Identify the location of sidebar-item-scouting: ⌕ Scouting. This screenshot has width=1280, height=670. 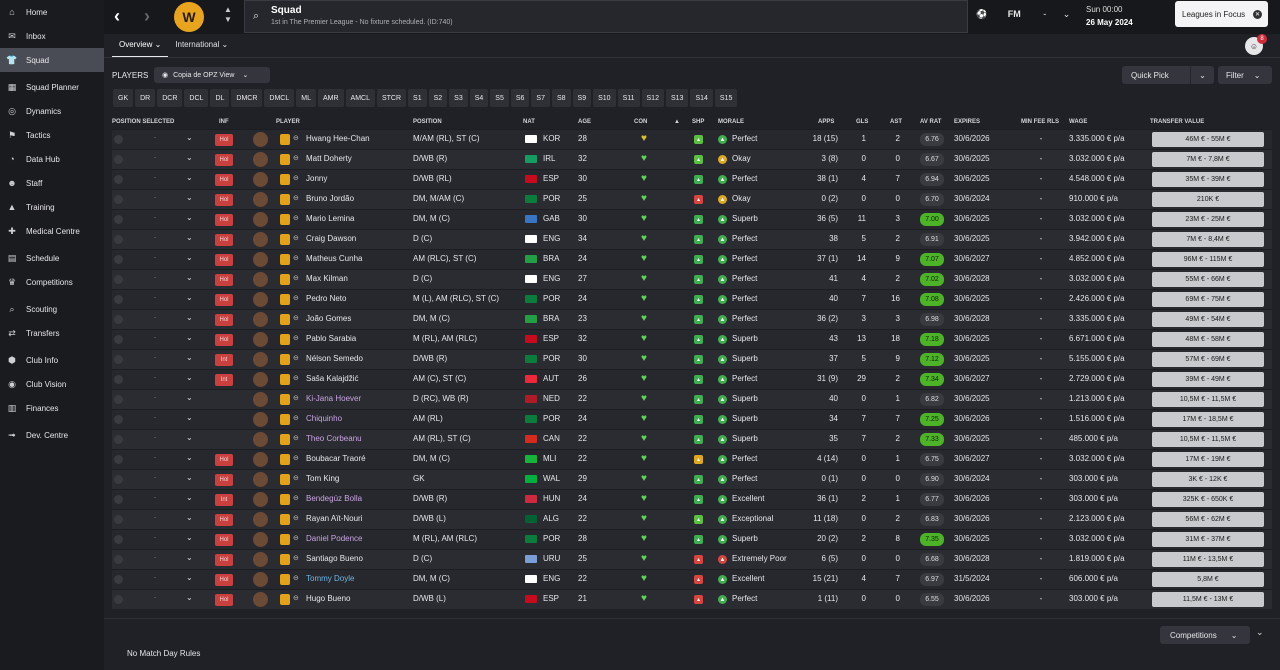
(52, 309).